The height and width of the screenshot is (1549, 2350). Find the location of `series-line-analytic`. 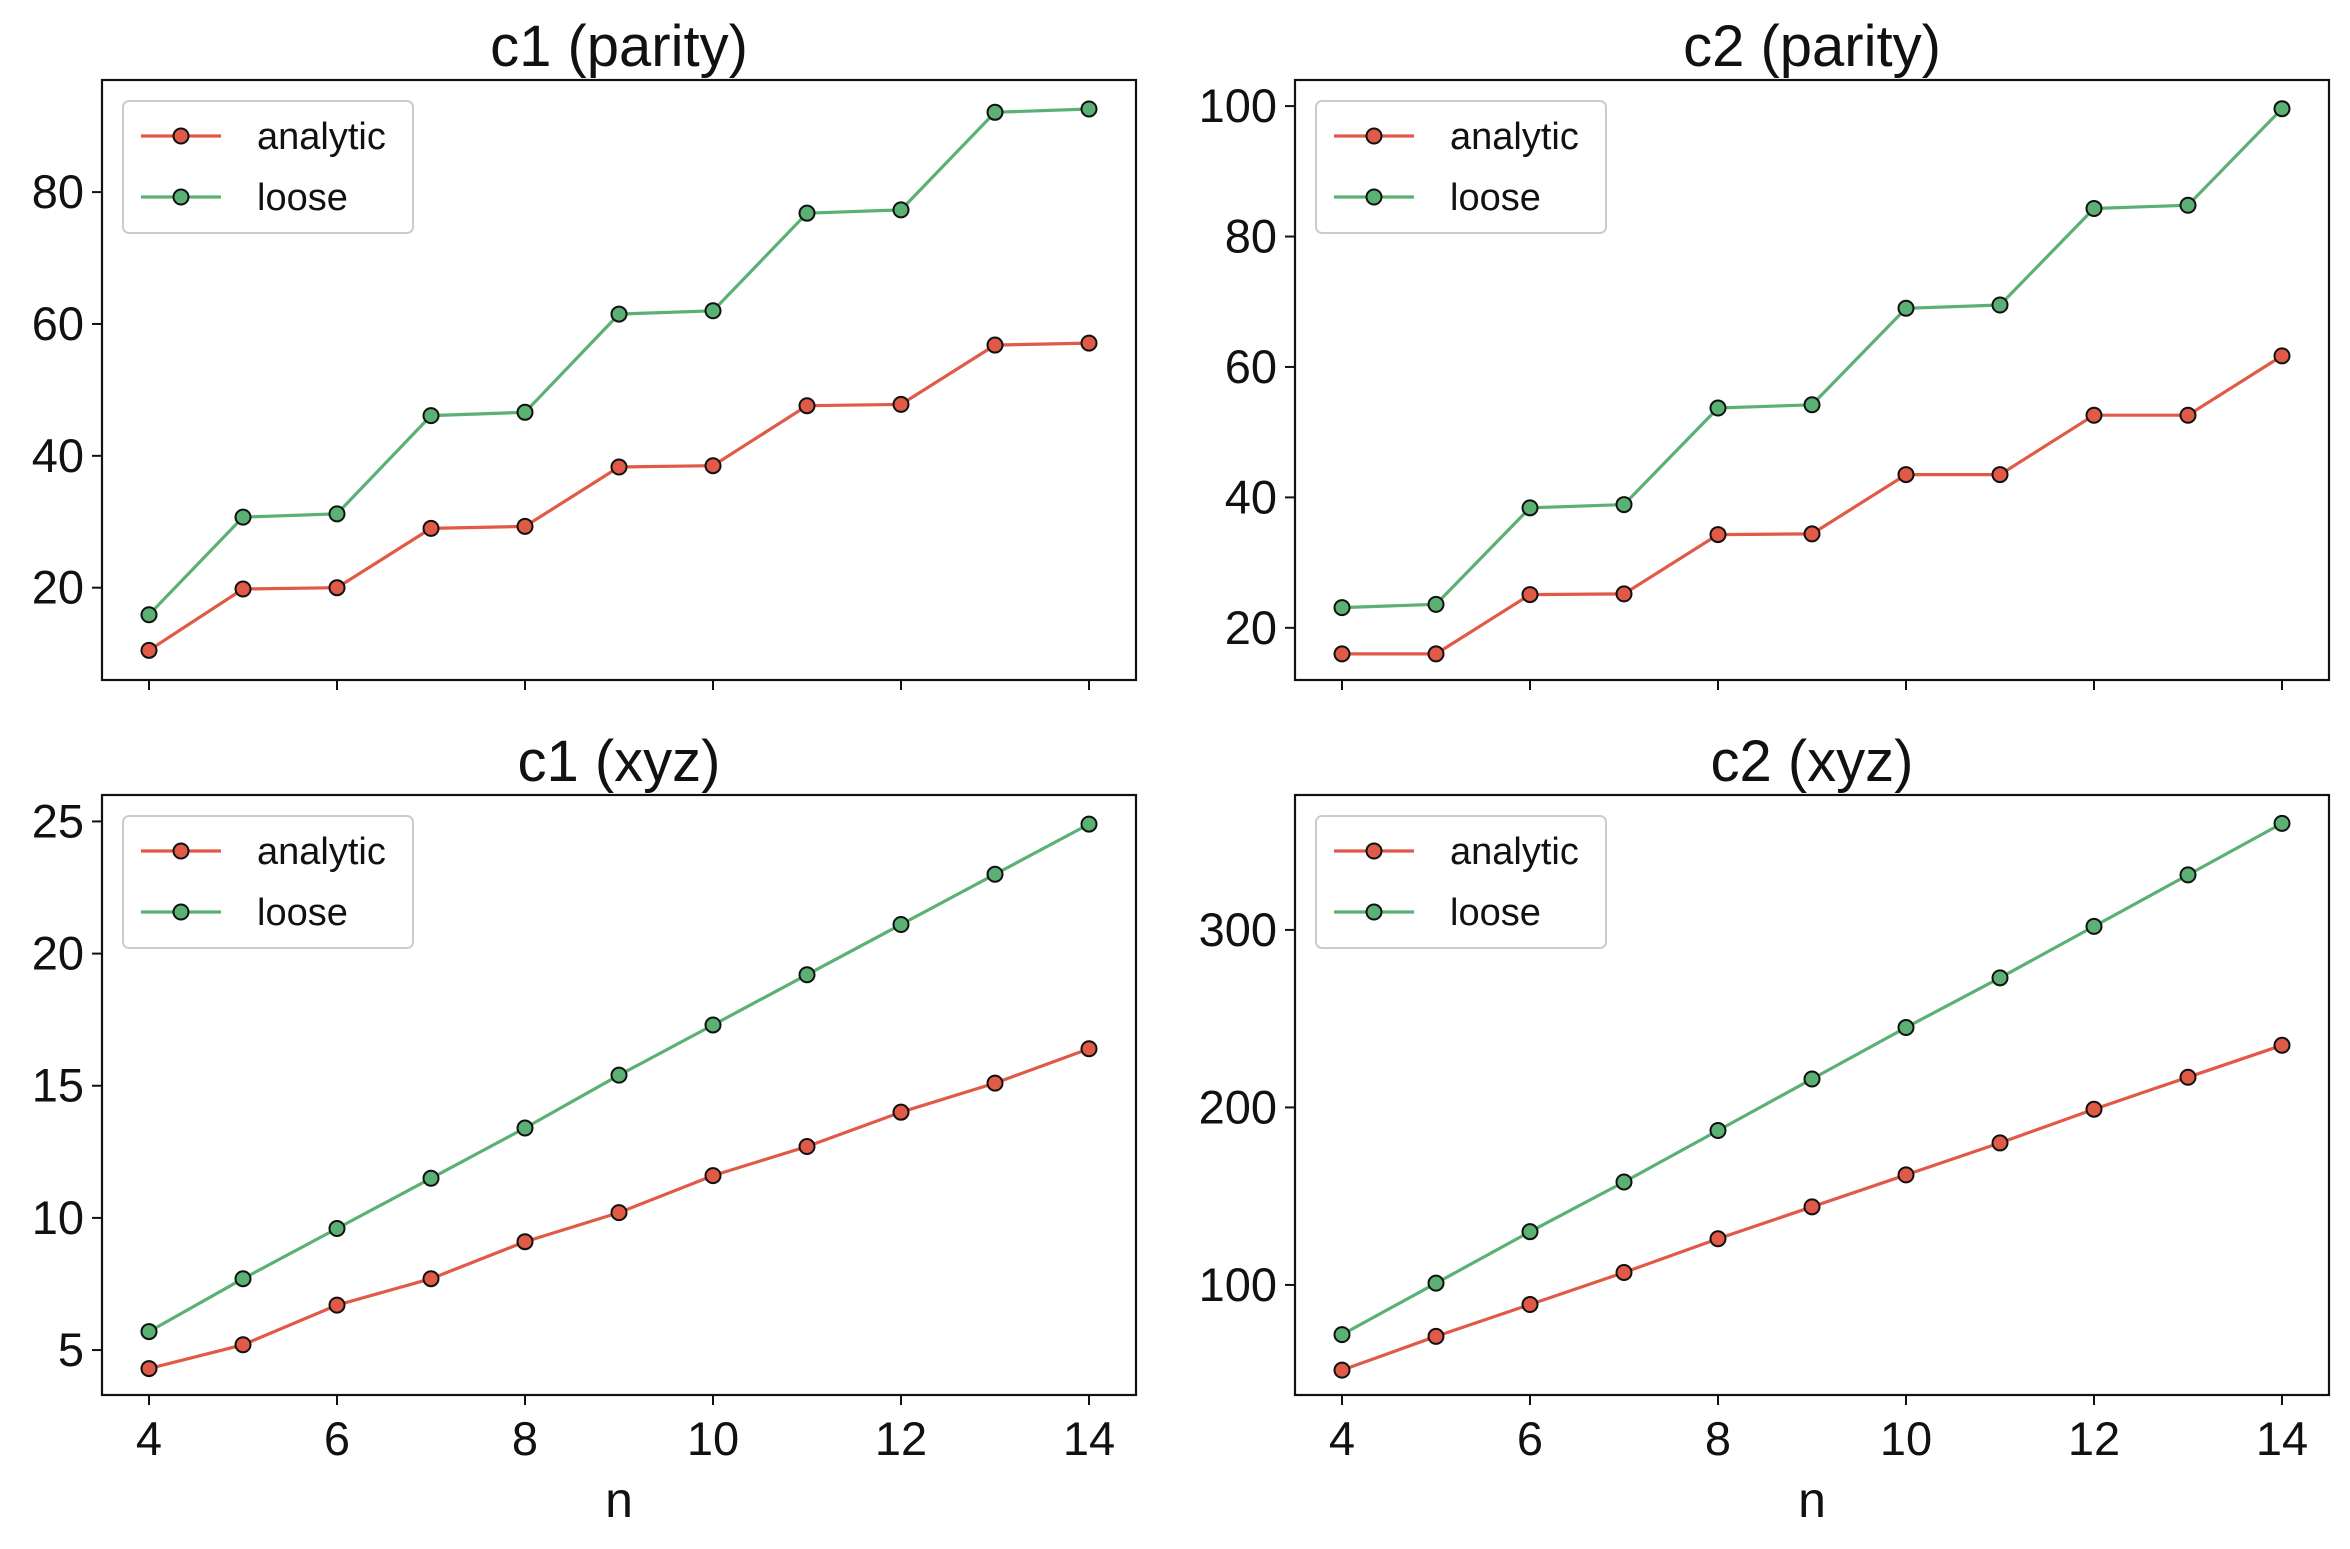

series-line-analytic is located at coordinates (619, 496).